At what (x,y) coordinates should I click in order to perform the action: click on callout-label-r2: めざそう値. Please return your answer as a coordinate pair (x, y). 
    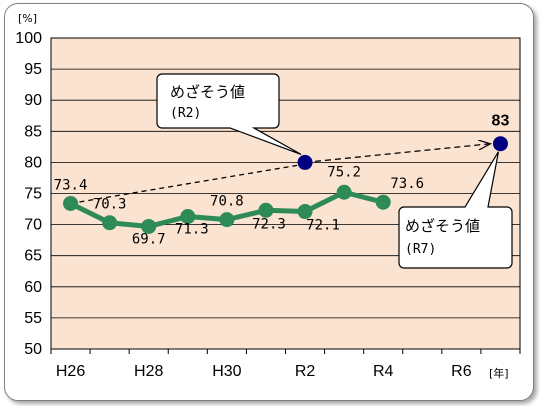
    Looking at the image, I should click on (207, 92).